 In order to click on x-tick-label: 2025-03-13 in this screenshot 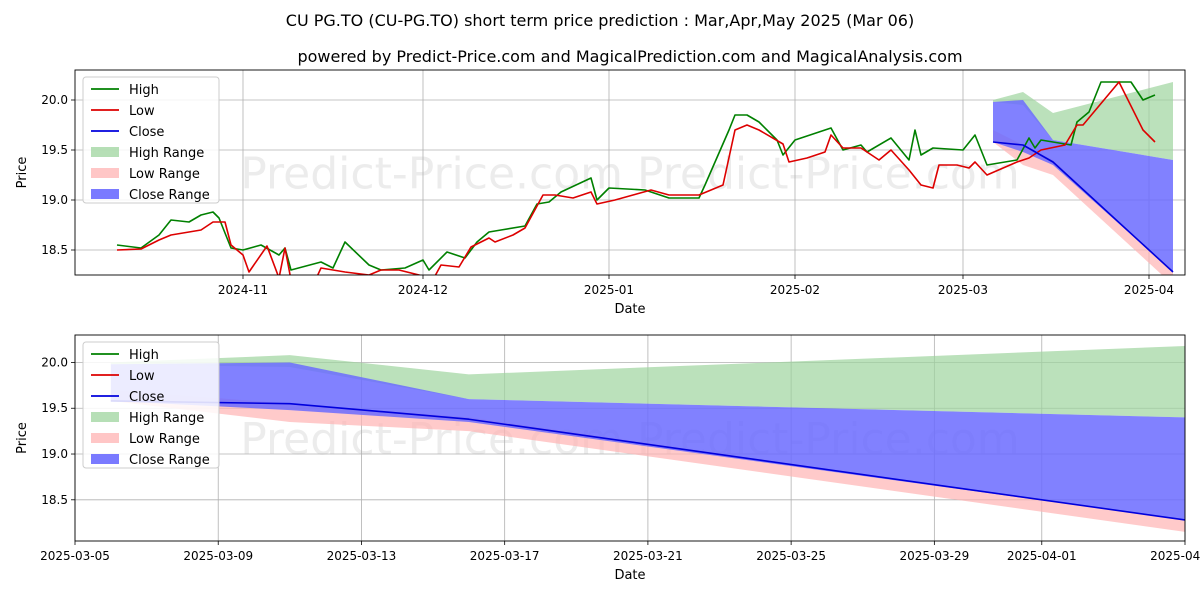, I will do `click(362, 556)`.